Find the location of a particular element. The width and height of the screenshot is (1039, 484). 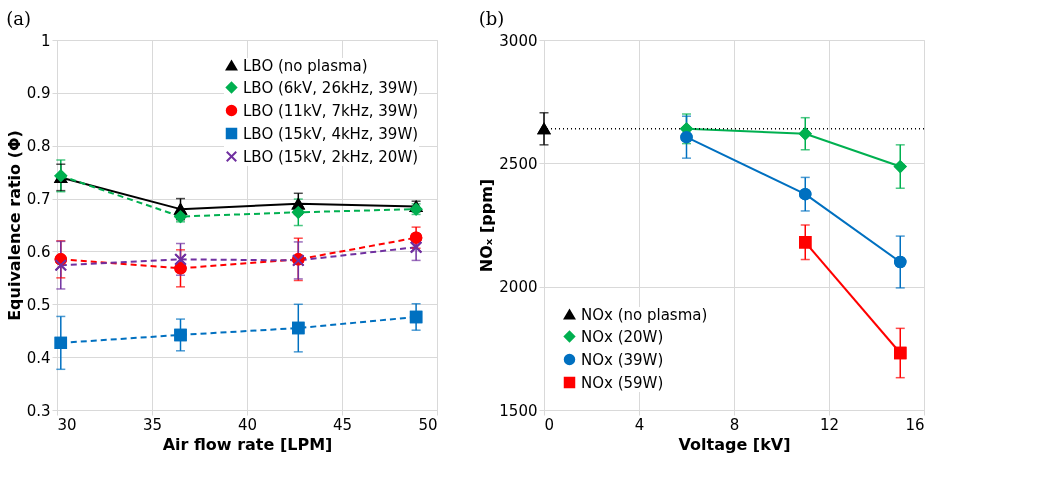

x-tick-label: 0 is located at coordinates (549, 424).